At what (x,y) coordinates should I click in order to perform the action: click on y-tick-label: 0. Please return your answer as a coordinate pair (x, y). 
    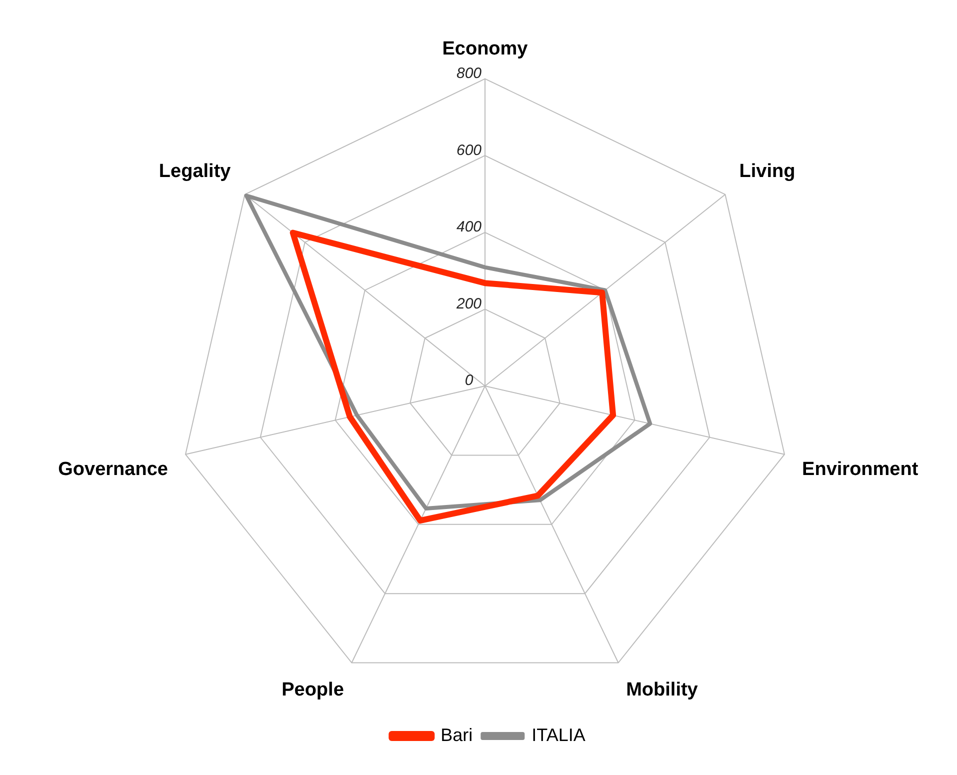
    Looking at the image, I should click on (469, 381).